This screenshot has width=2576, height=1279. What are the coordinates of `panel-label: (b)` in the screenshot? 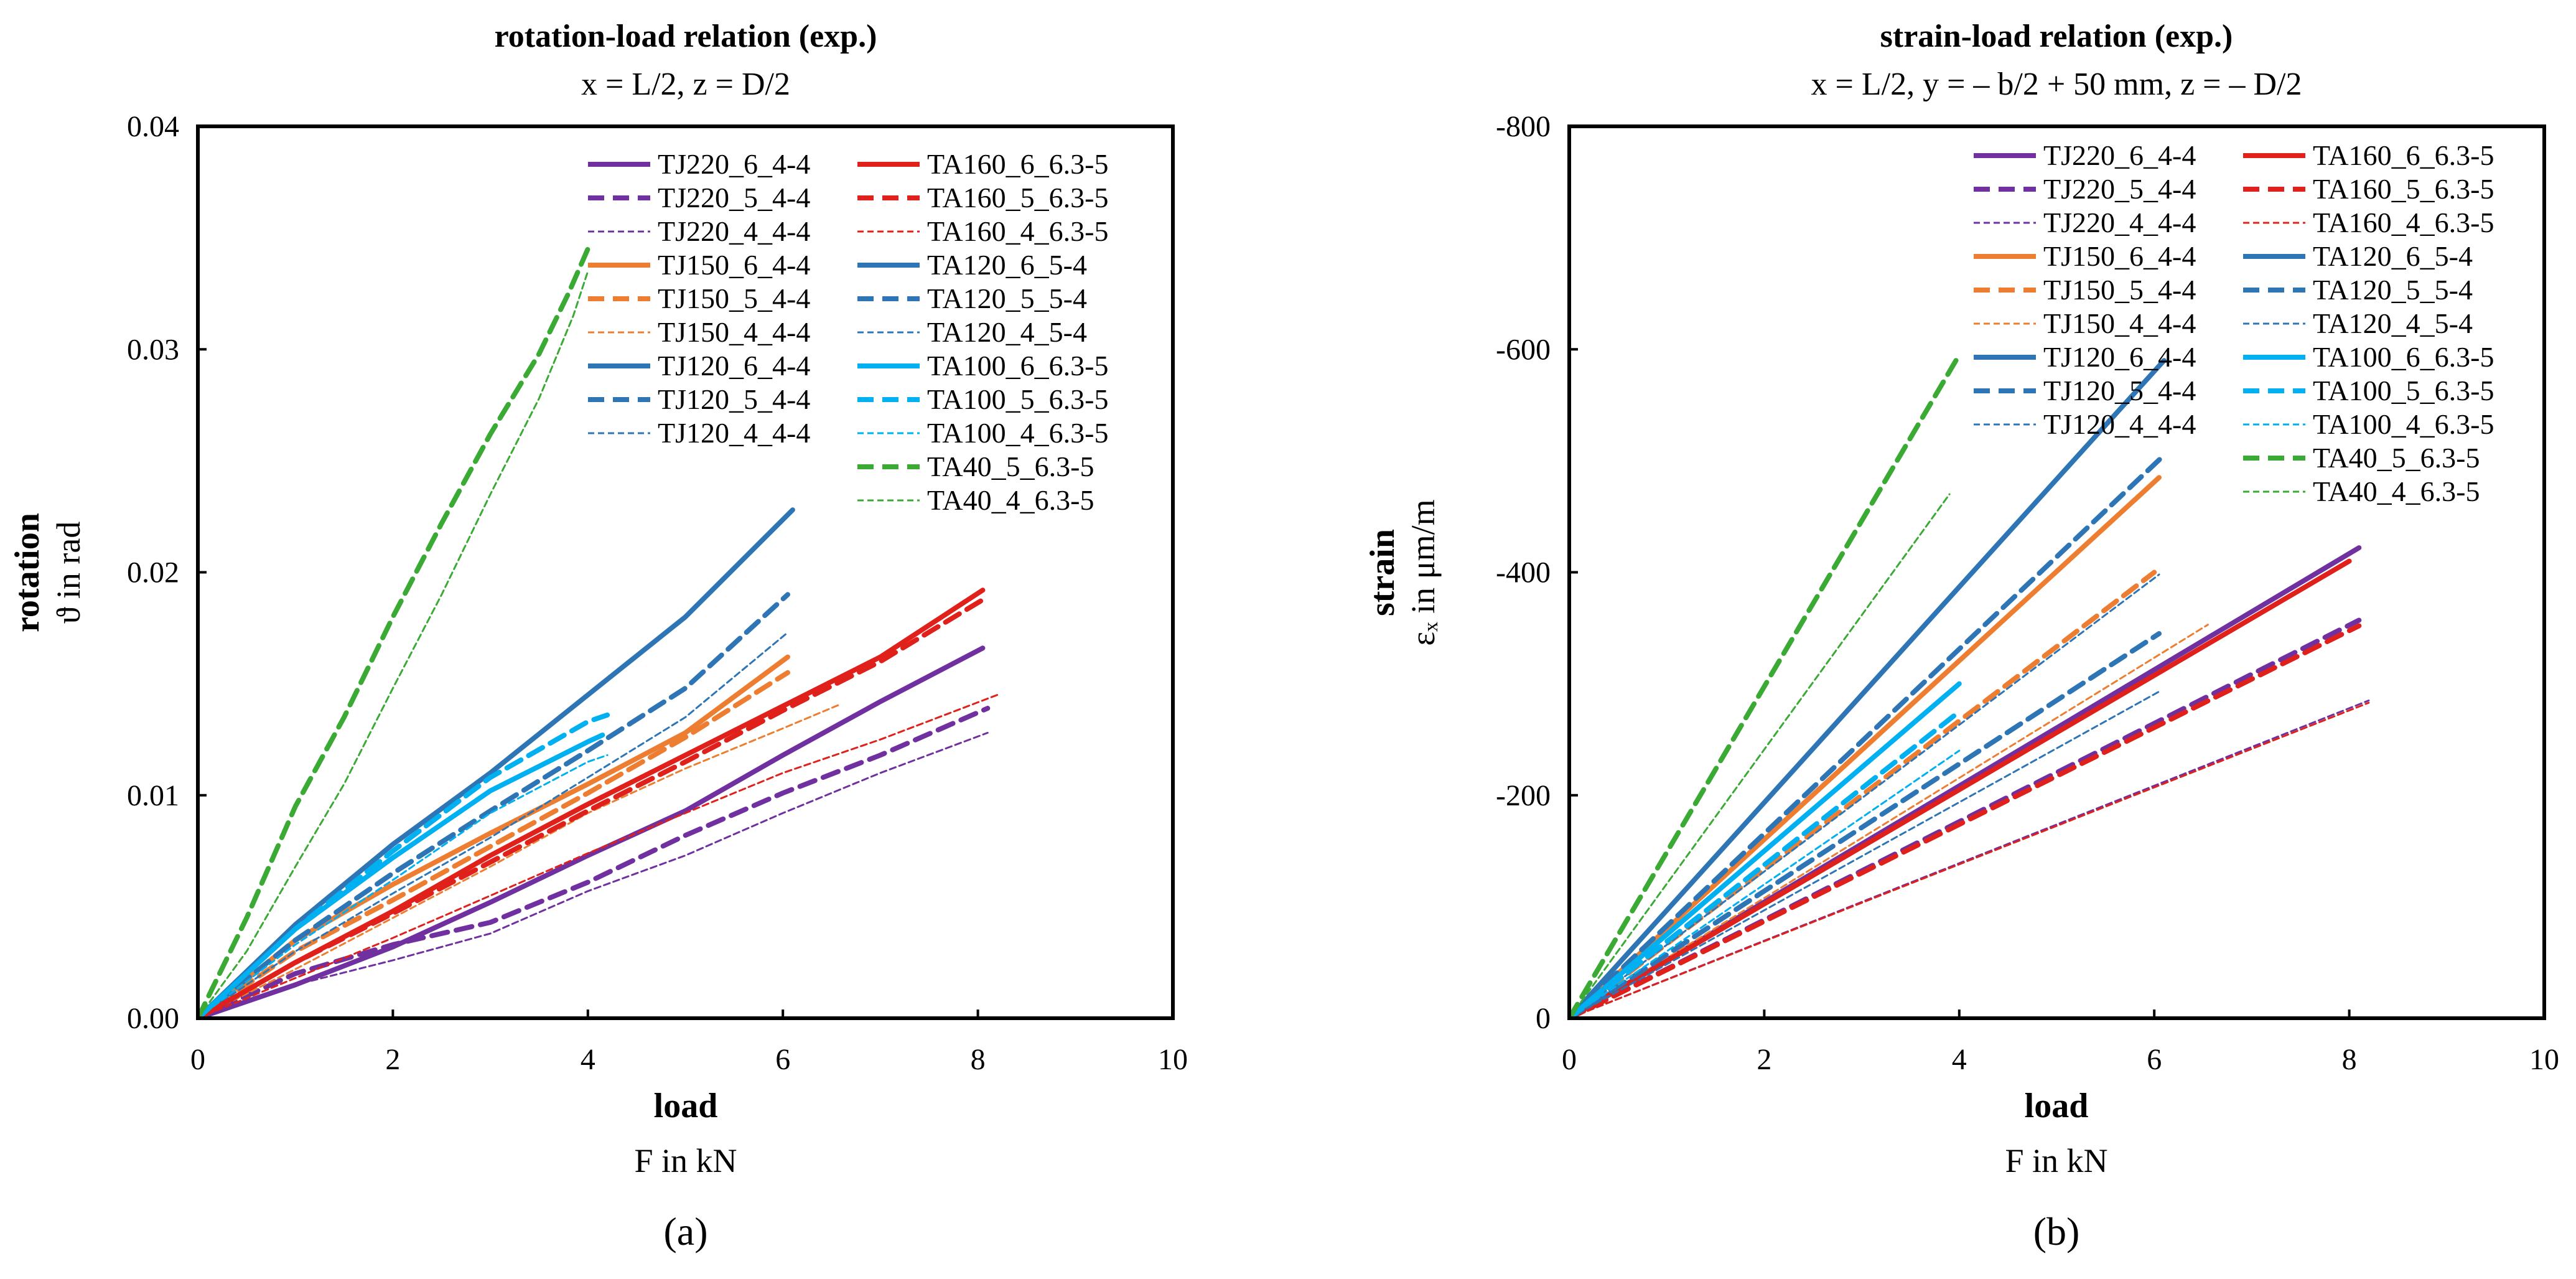 It's located at (2056, 1231).